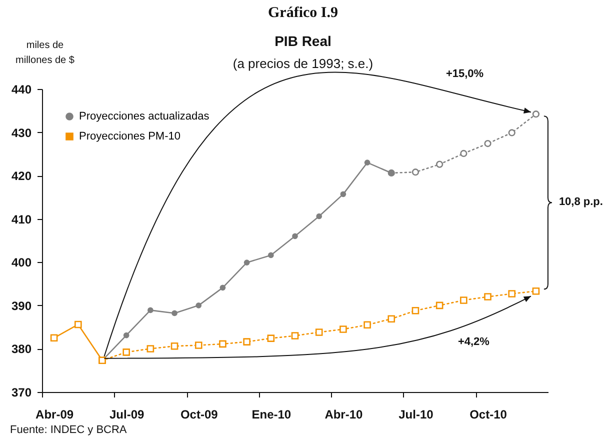 This screenshot has height=439, width=606. Describe the element at coordinates (21, 89) in the screenshot. I see `y-tick-label: 440` at that location.